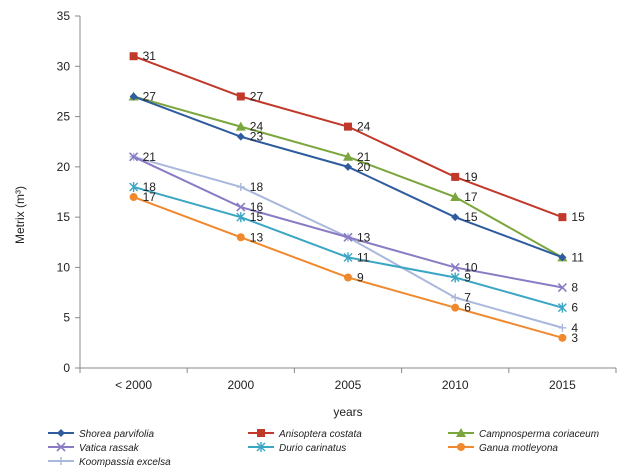  Describe the element at coordinates (578, 217) in the screenshot. I see `data-label-anisoptera-costata: 15` at that location.